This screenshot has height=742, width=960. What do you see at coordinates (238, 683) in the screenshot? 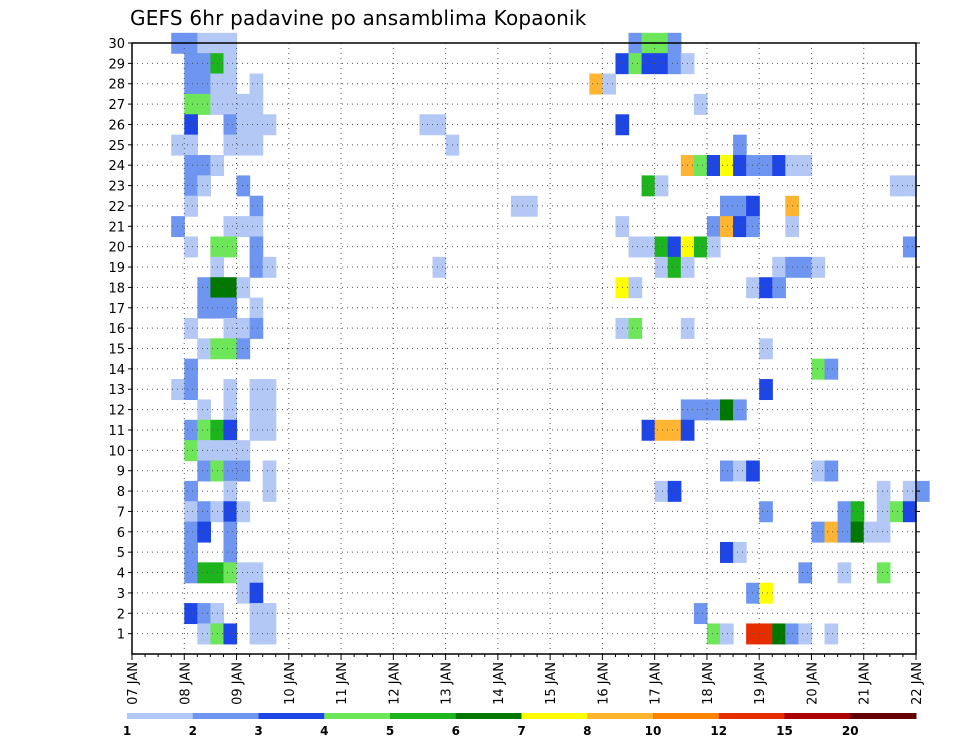
I see `x-tick-label: 09 JAN` at bounding box center [238, 683].